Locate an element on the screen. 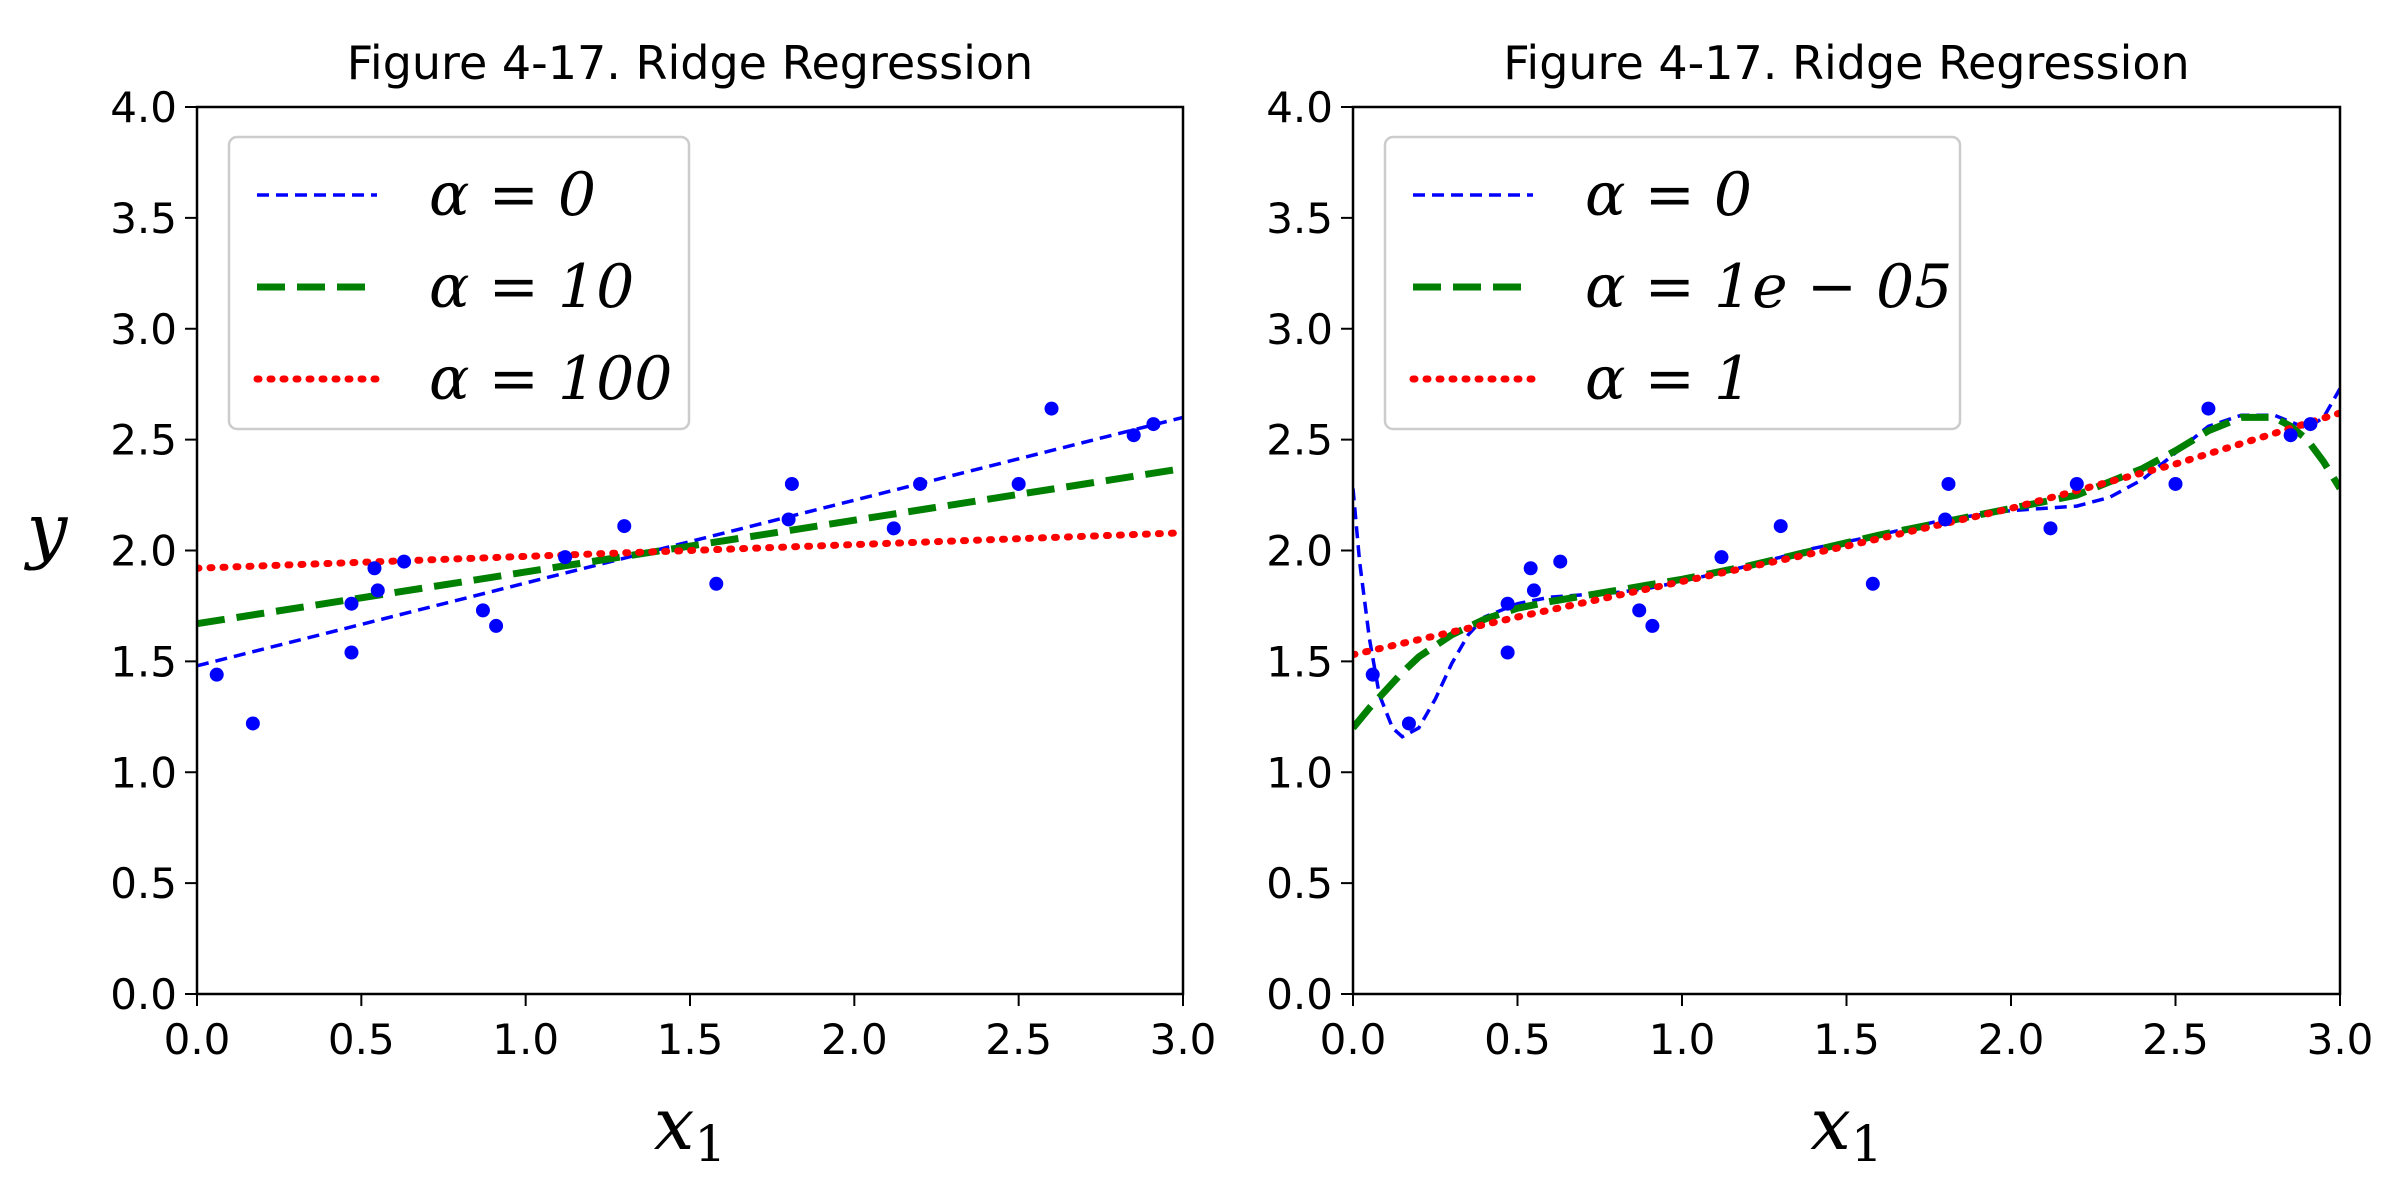  legend-entry-label: α = 1e − 05 is located at coordinates (1768, 287).